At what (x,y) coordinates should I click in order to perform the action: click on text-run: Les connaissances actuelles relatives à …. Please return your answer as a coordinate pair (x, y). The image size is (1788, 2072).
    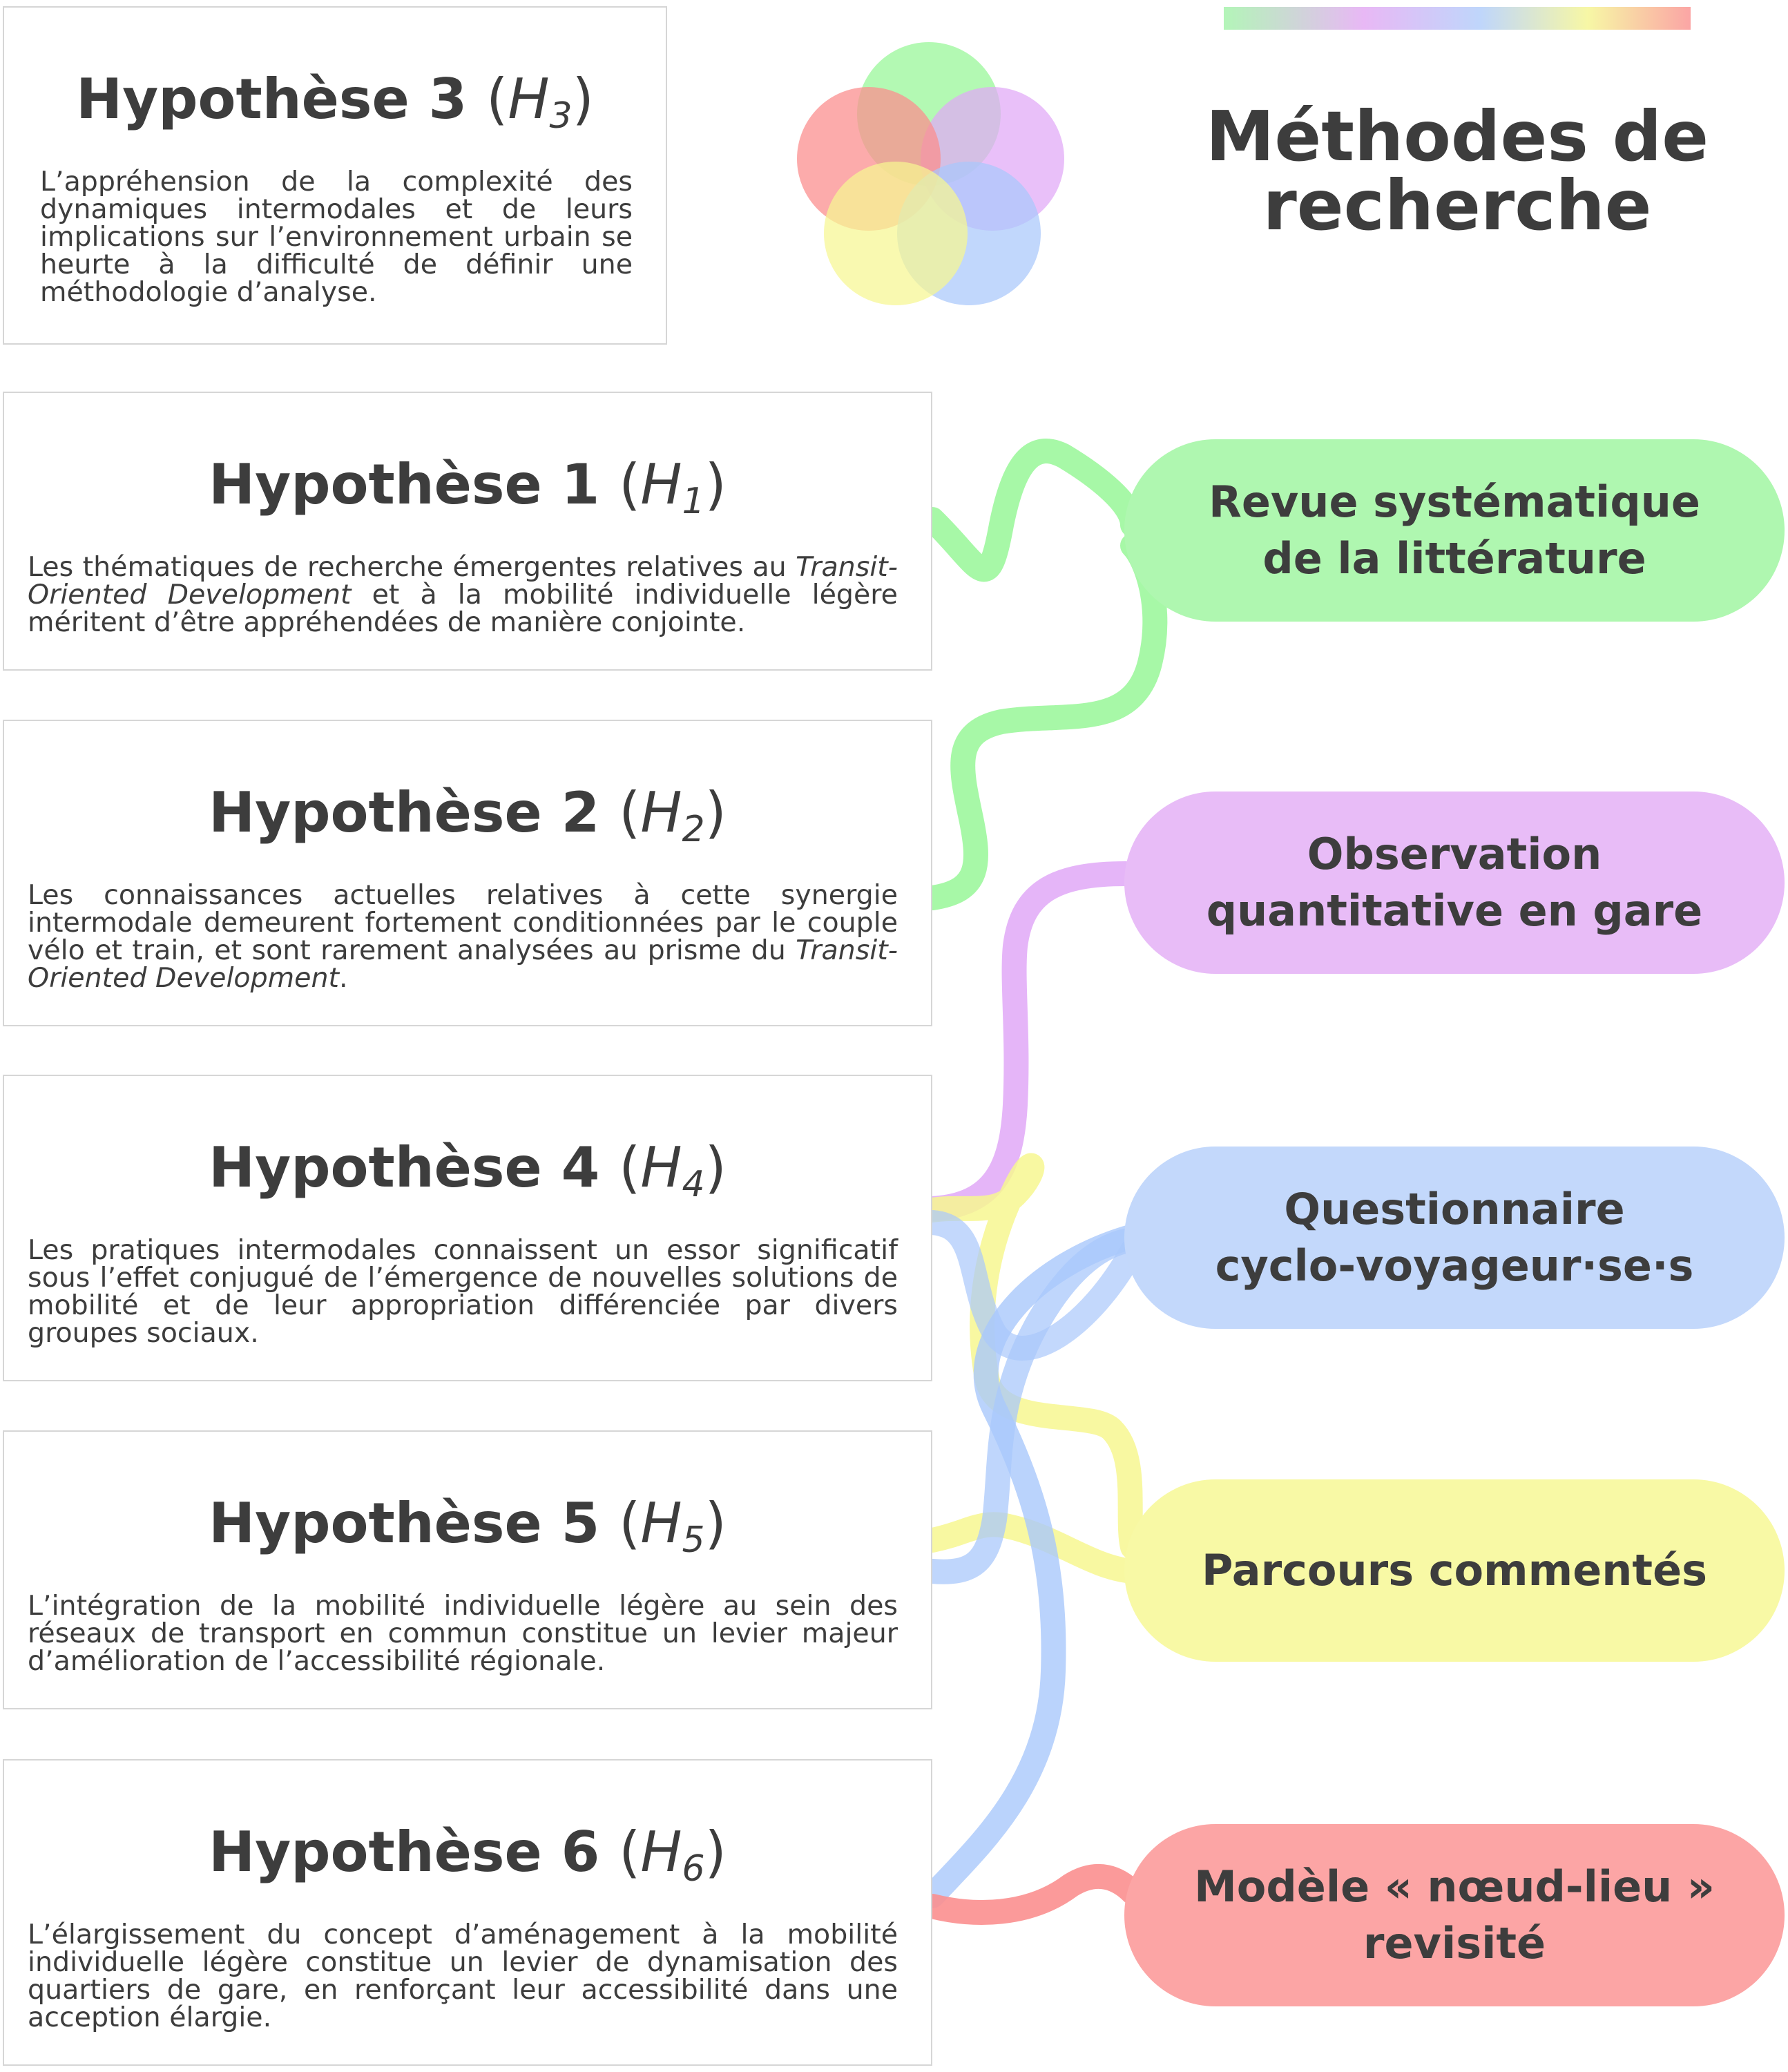
    Looking at the image, I should click on (463, 922).